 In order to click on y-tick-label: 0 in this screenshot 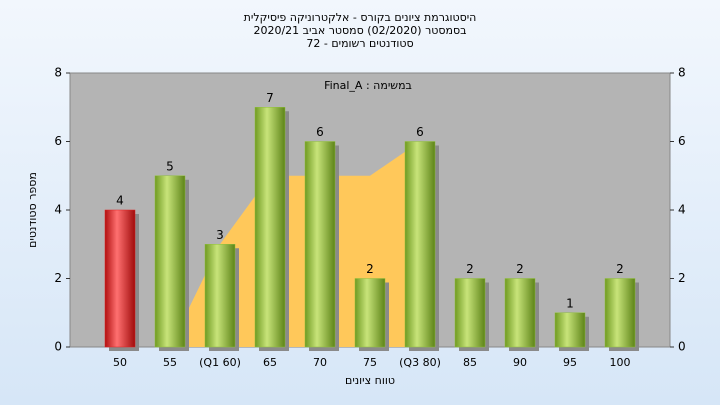, I will do `click(58, 347)`.